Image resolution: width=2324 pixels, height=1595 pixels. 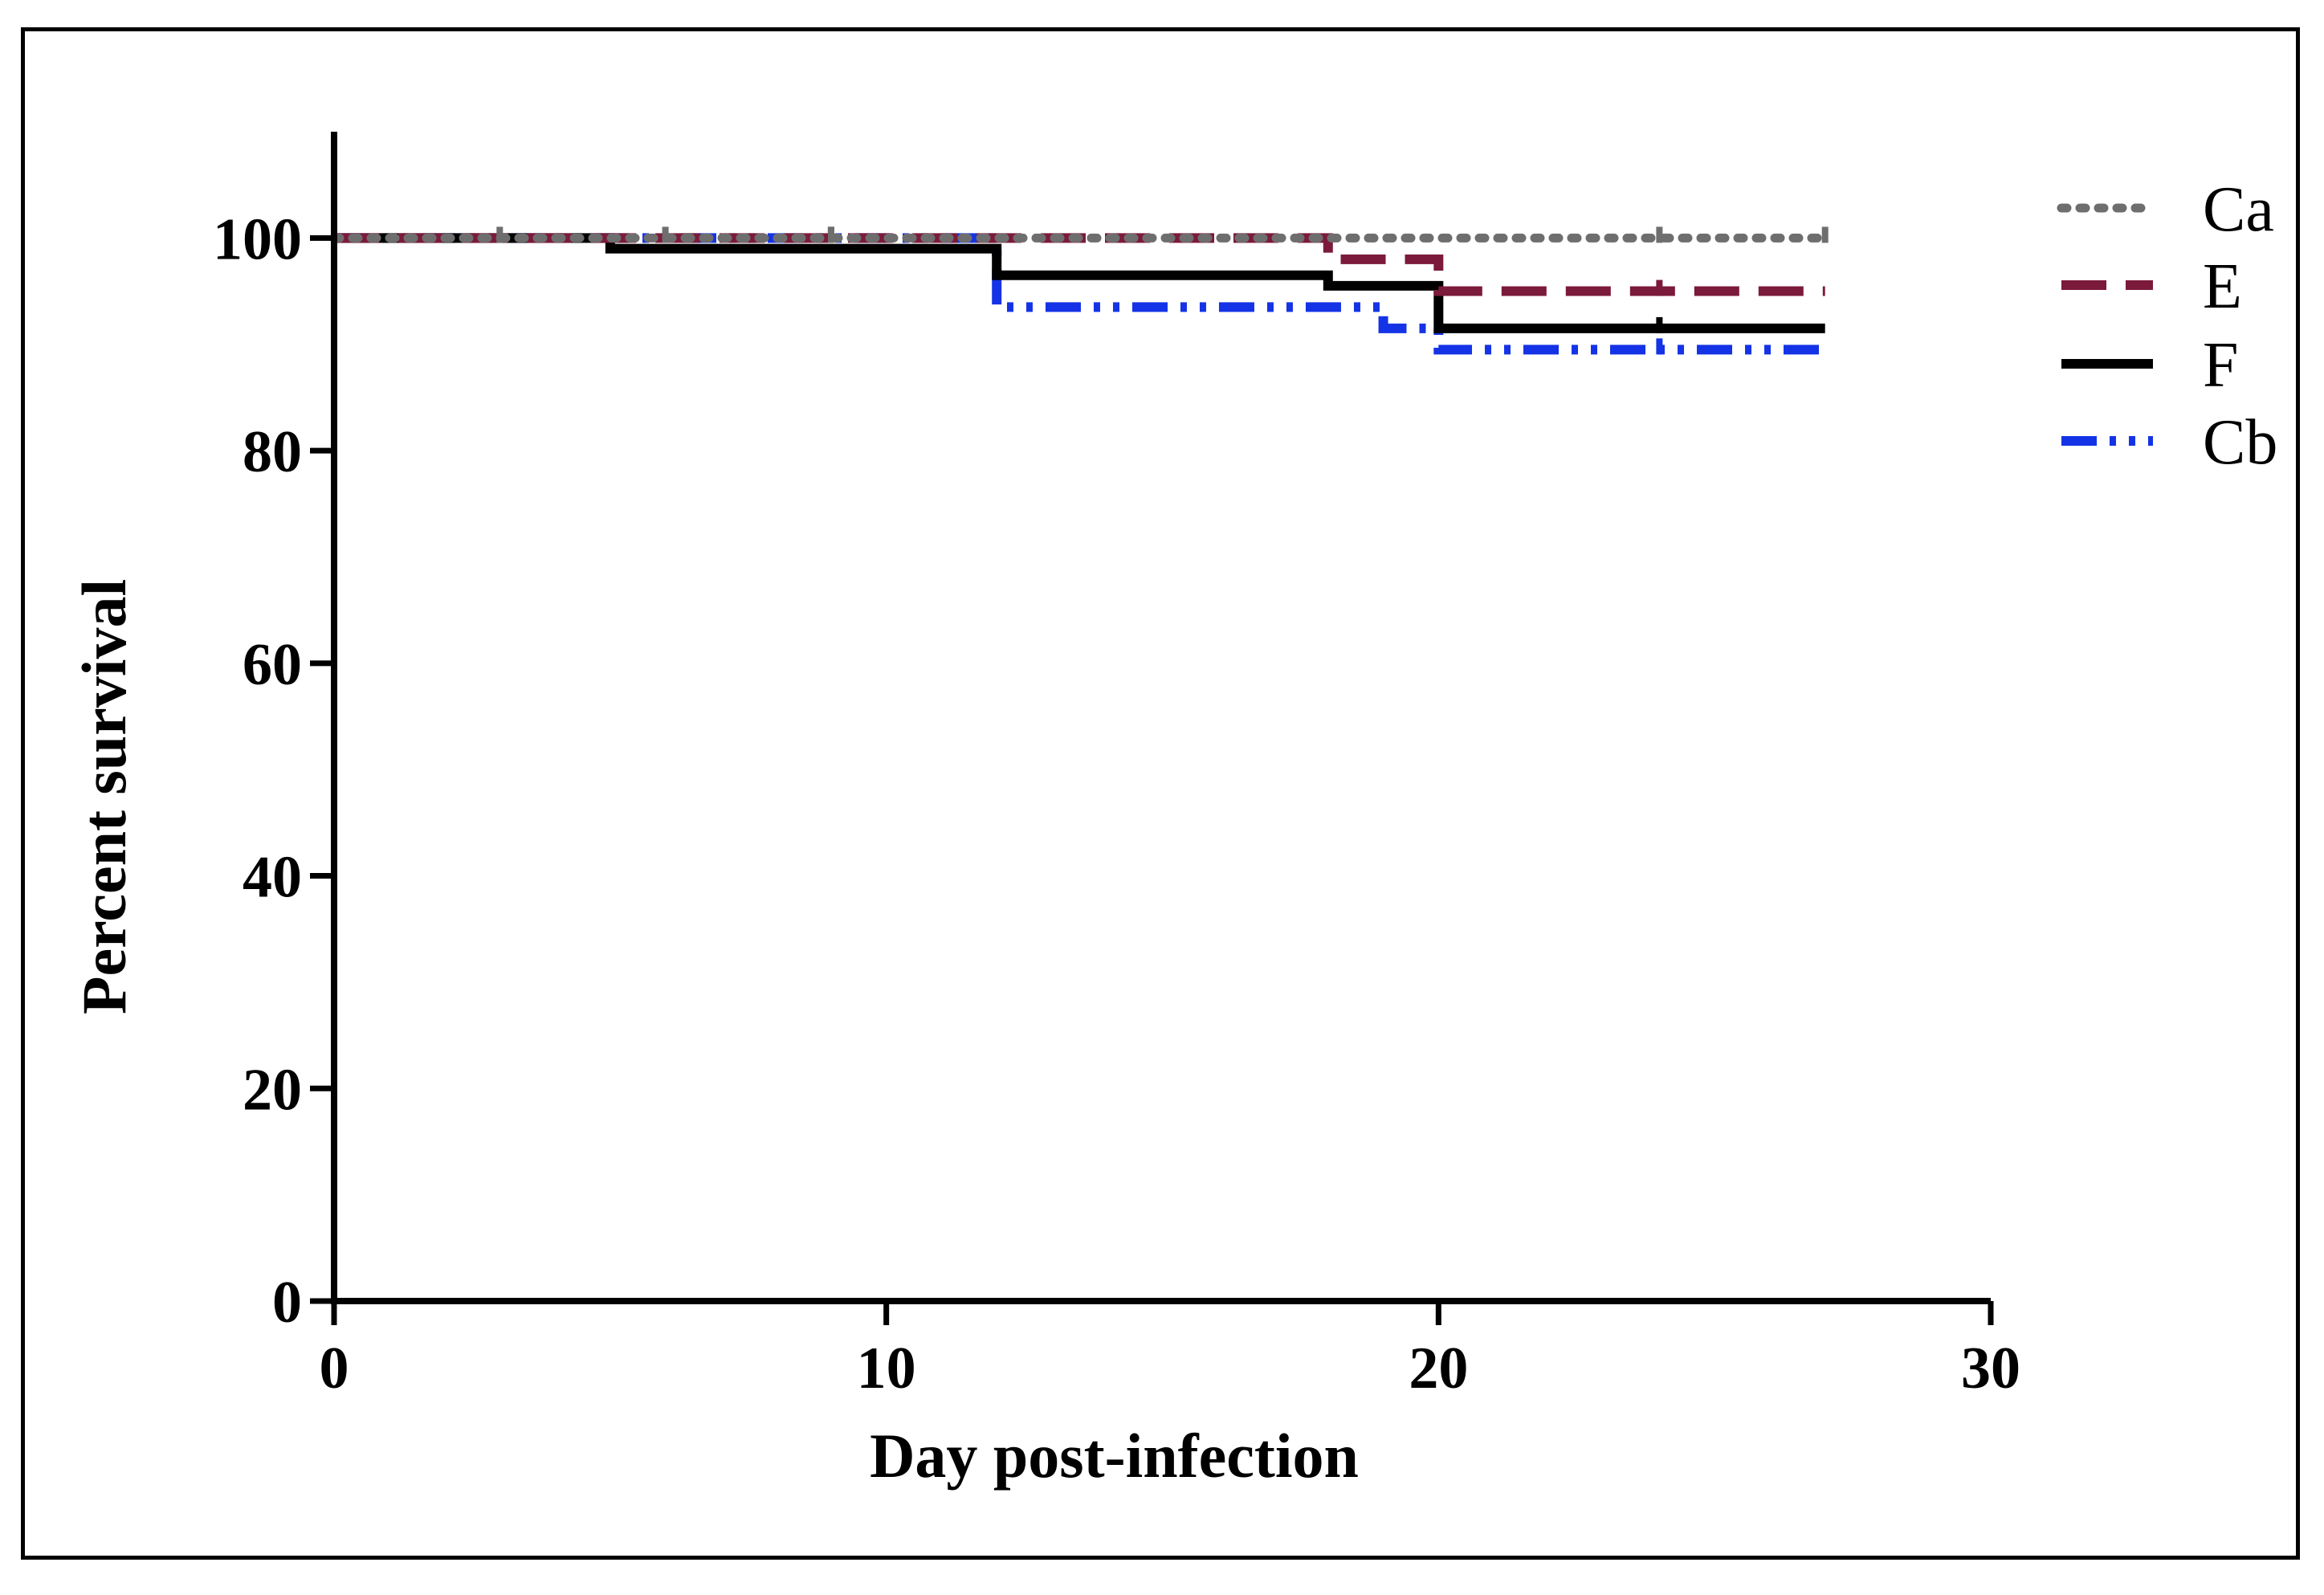 What do you see at coordinates (1438, 1368) in the screenshot?
I see `x-tick-label-20: 20` at bounding box center [1438, 1368].